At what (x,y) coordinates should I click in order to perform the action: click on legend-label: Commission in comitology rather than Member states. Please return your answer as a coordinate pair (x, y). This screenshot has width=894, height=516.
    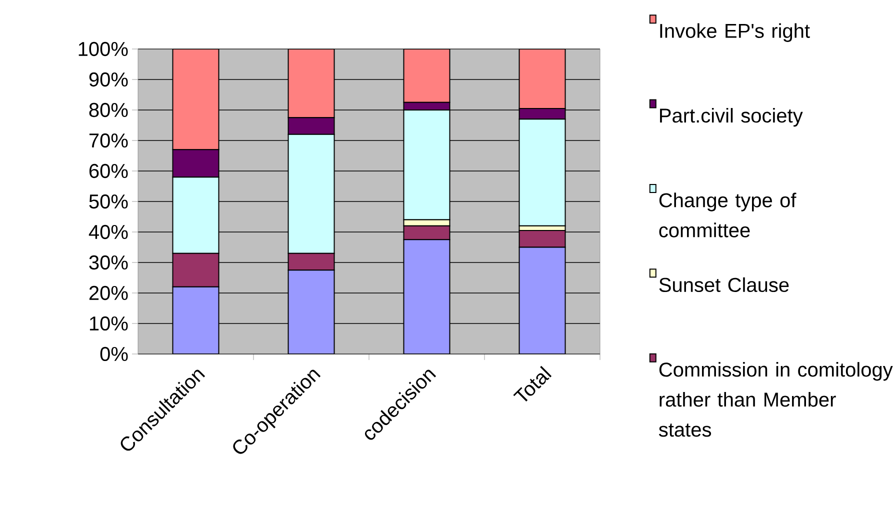
    Looking at the image, I should click on (775, 399).